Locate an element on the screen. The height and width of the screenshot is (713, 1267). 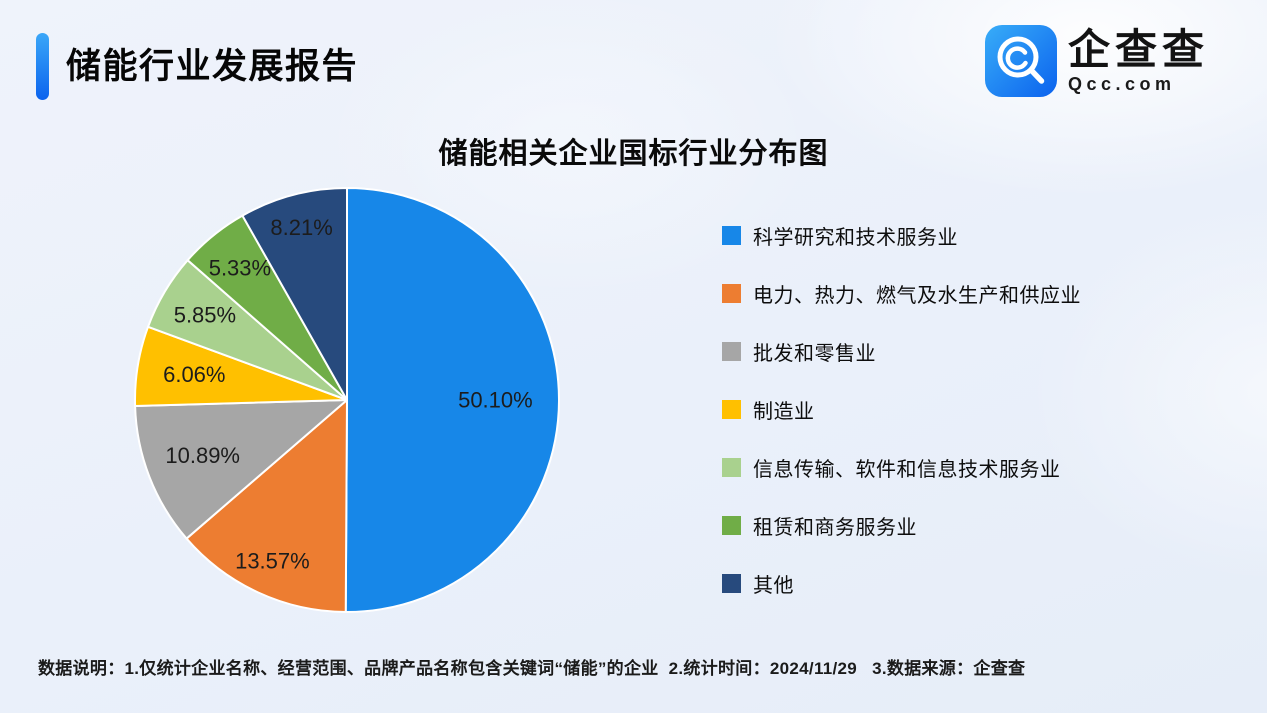
pie-slice-label-2: 13.57% is located at coordinates (272, 561).